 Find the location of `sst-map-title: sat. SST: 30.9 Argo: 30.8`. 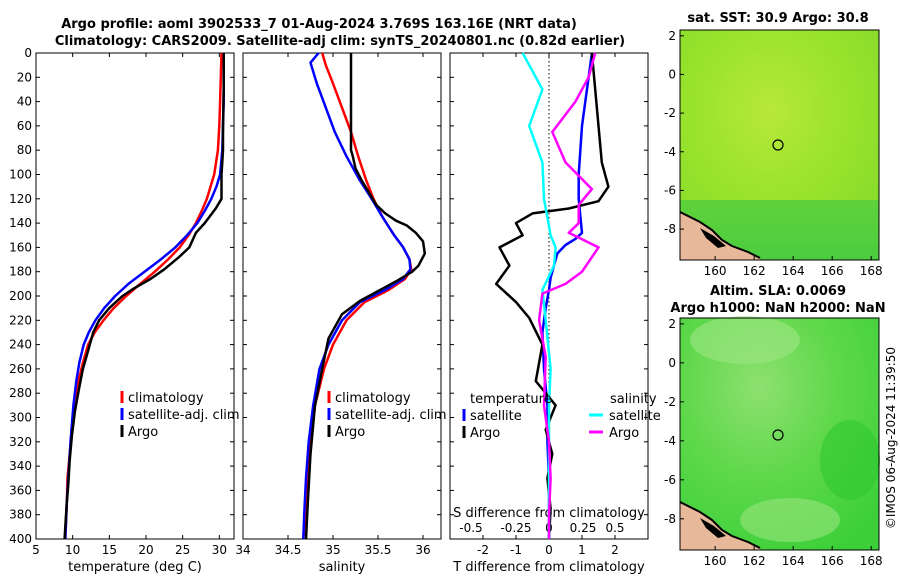

sst-map-title: sat. SST: 30.9 Argo: 30.8 is located at coordinates (777, 18).